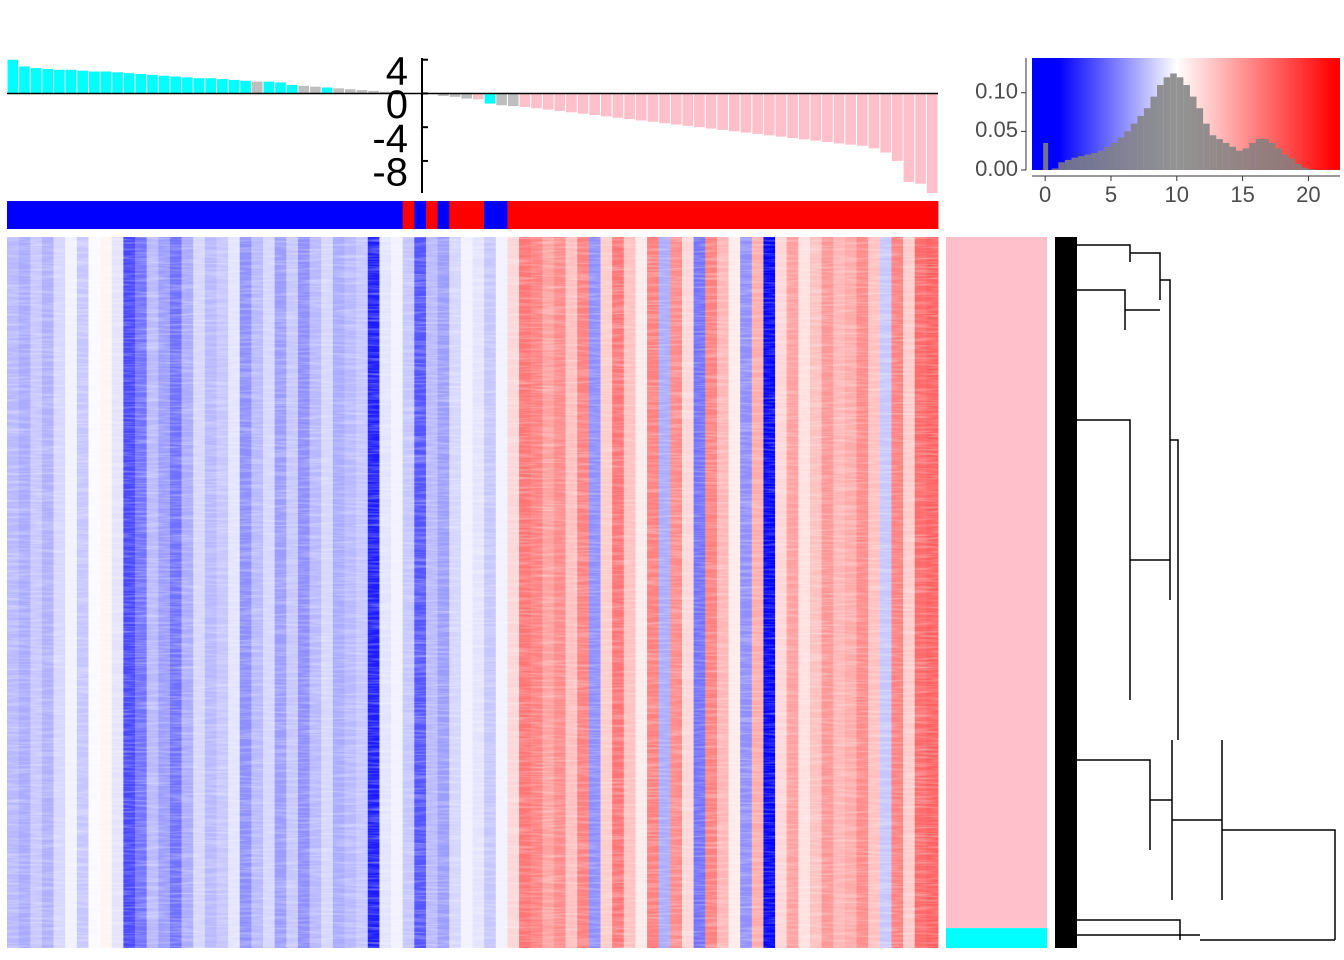 This screenshot has width=1344, height=960. I want to click on x-tick-label: 5, so click(1111, 194).